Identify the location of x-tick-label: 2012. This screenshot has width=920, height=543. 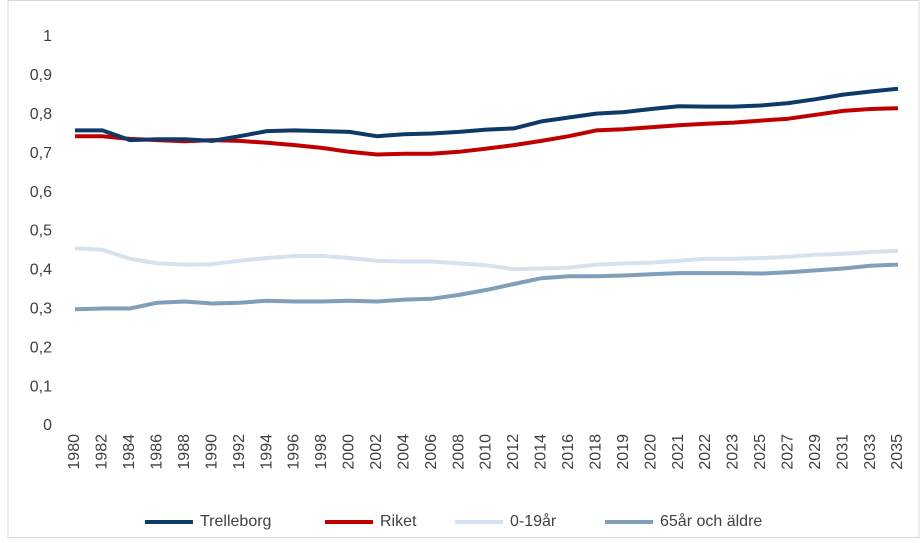
(513, 452).